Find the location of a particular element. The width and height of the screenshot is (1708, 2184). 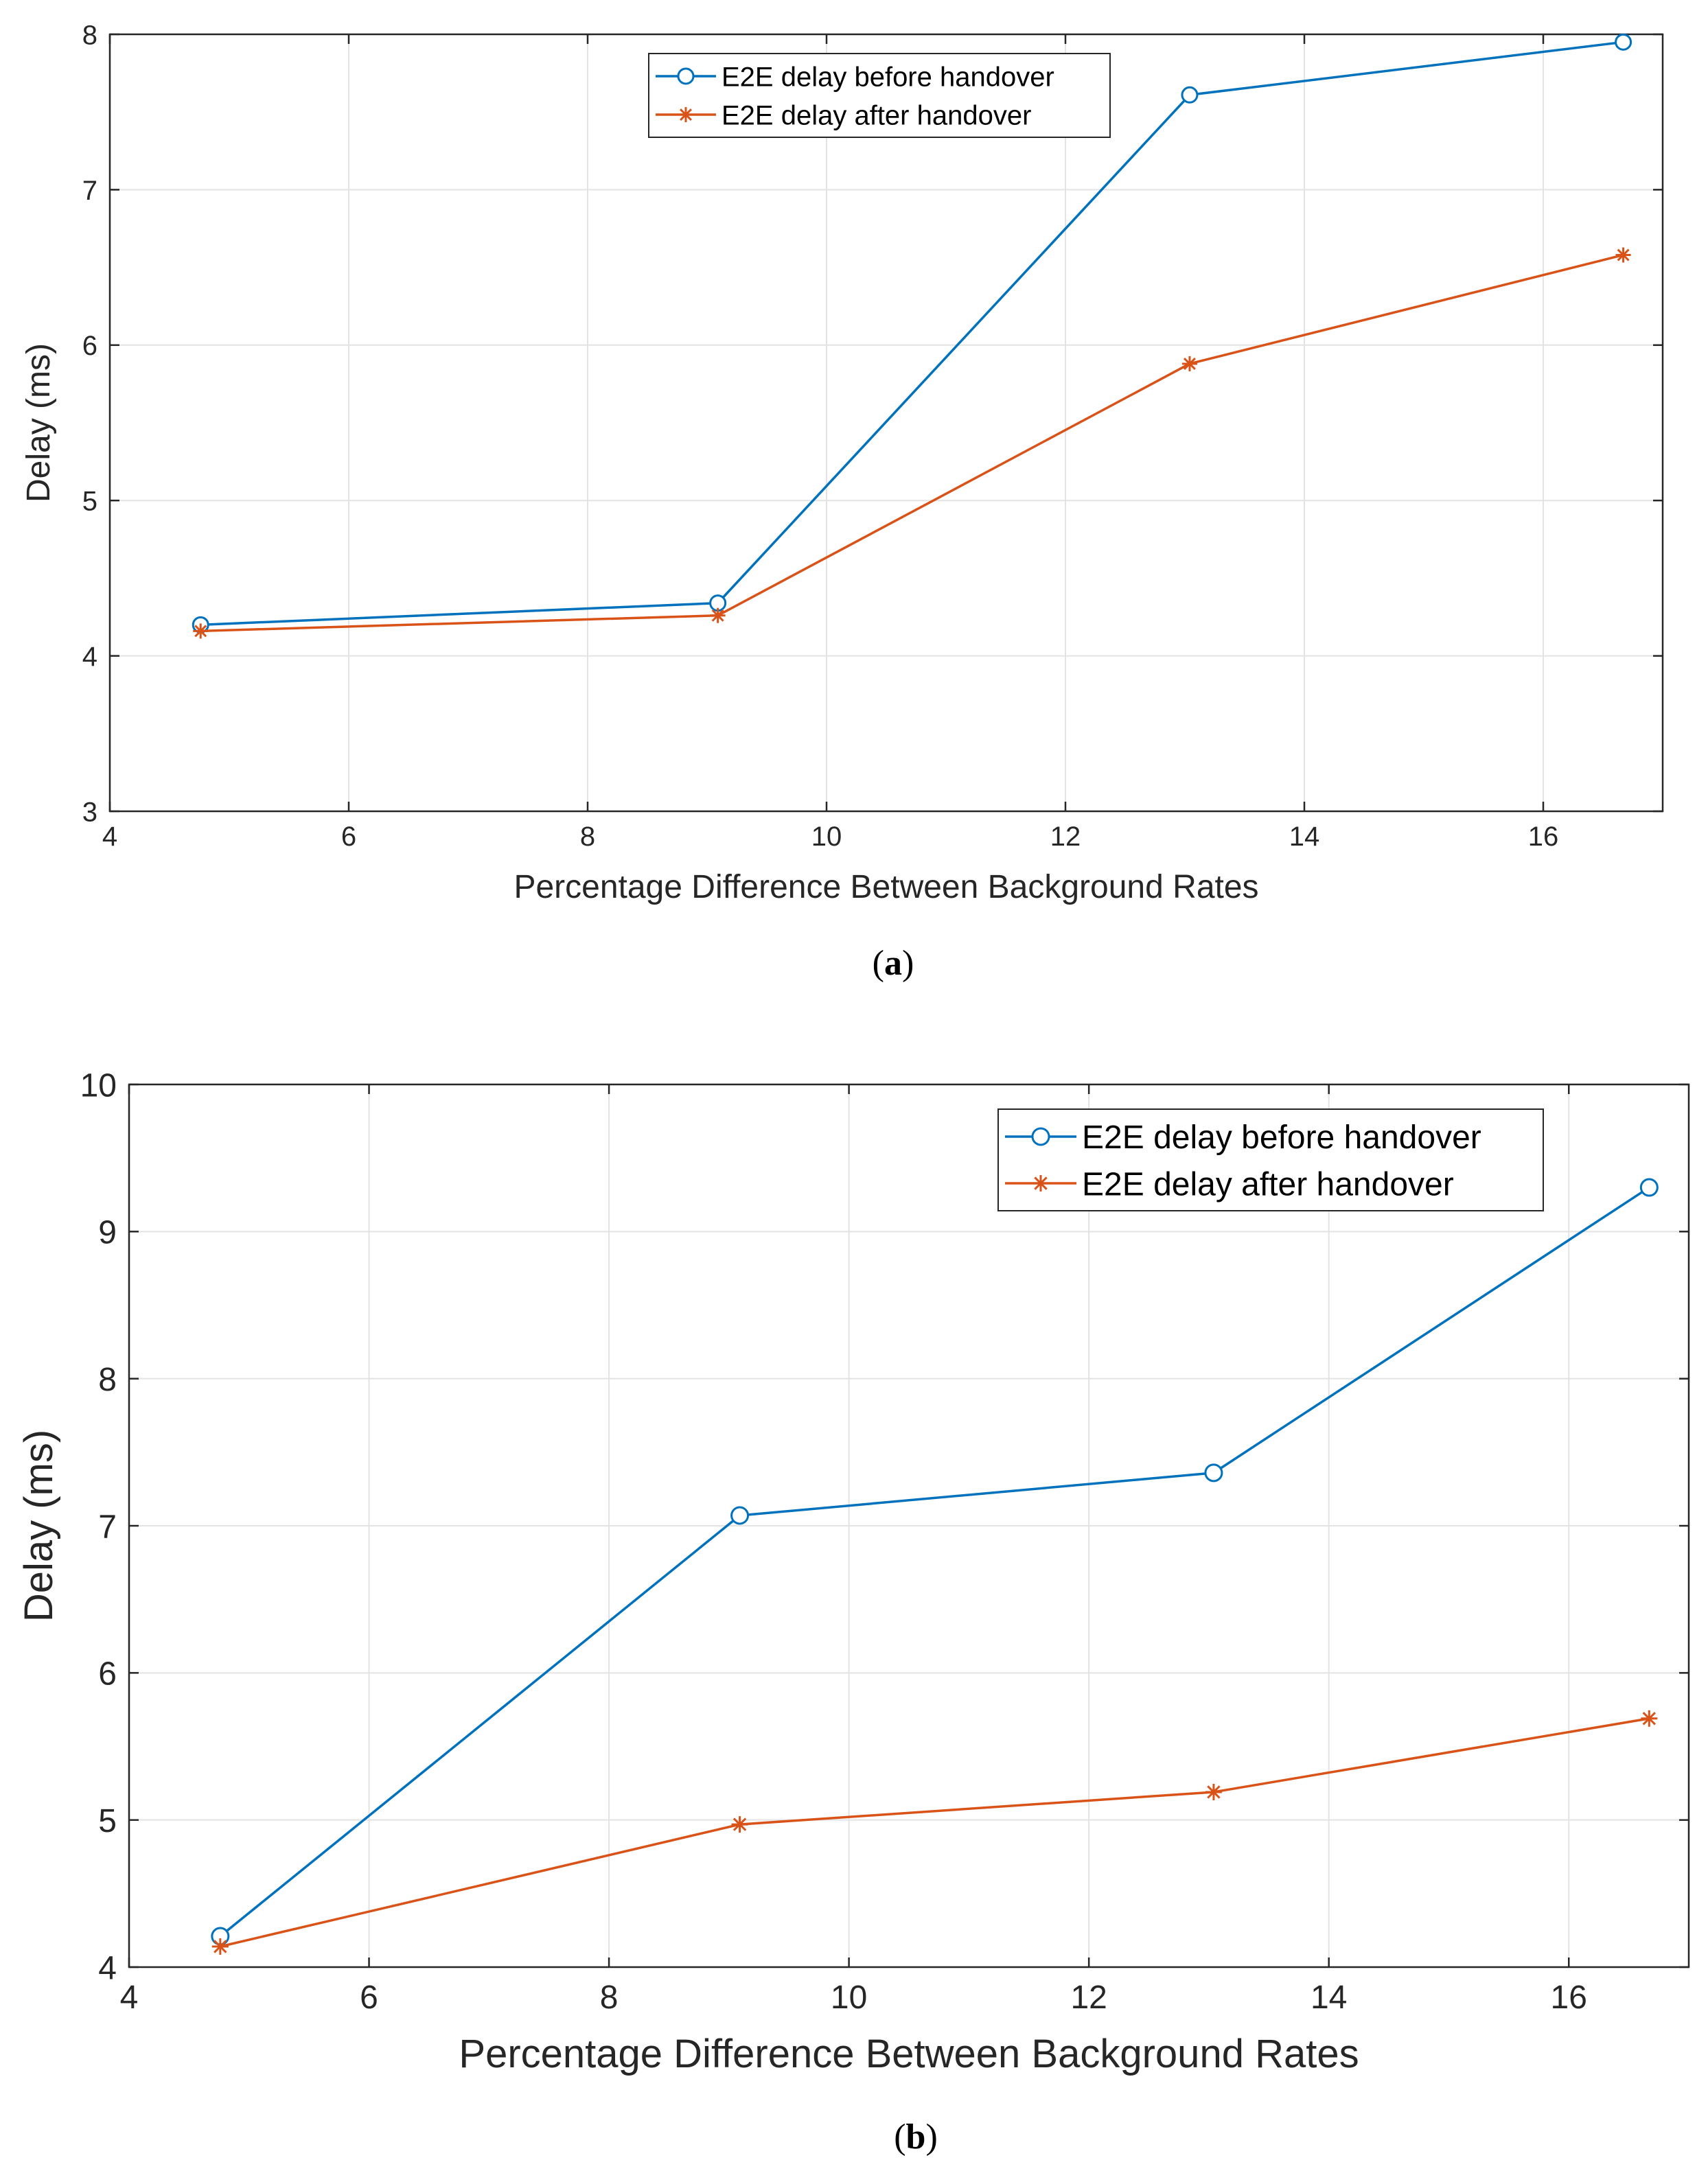

y-tick-label: 3 is located at coordinates (90, 812).